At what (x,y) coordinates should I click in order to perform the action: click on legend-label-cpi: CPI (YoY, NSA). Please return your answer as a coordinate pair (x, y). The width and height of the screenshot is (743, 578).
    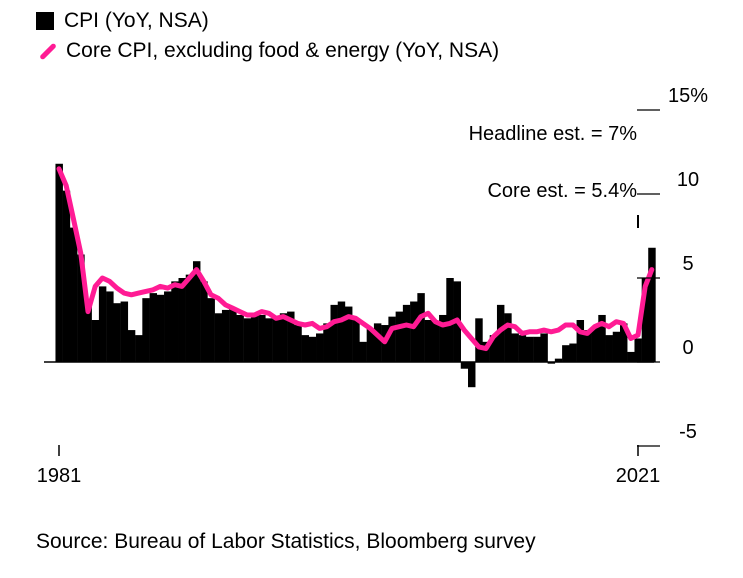
    Looking at the image, I should click on (136, 20).